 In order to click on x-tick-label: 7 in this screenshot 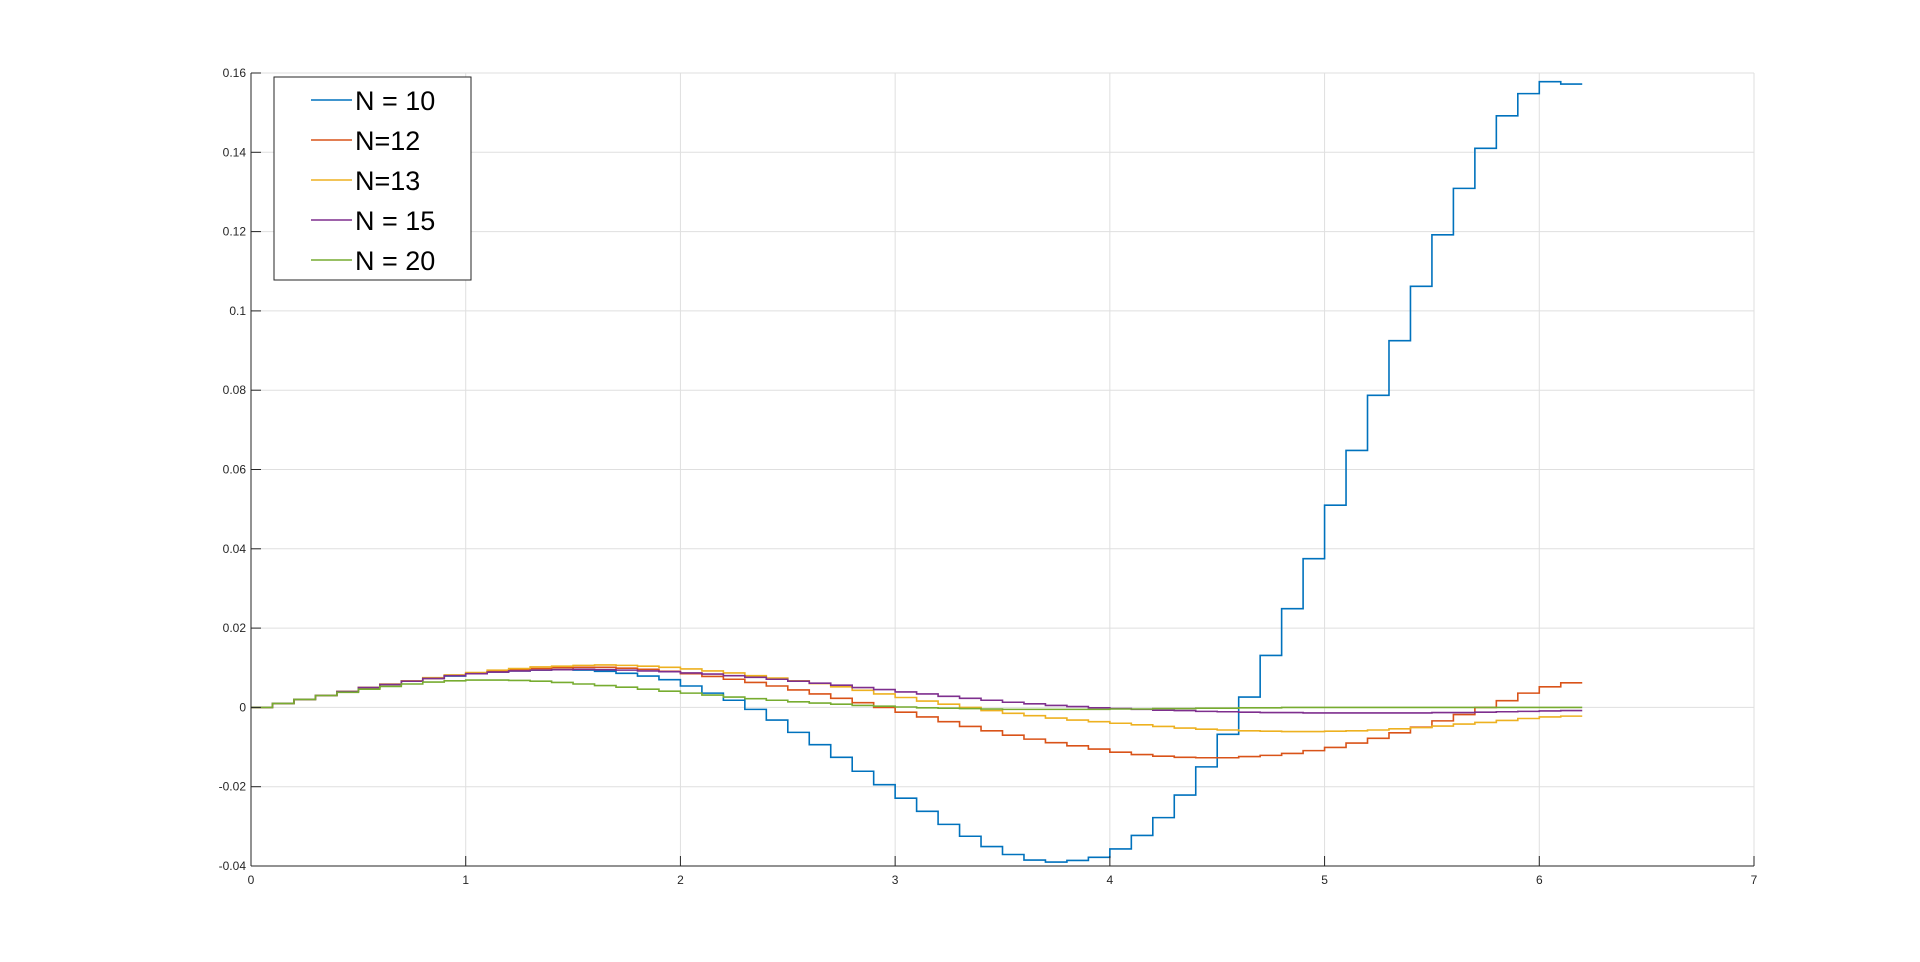, I will do `click(1754, 880)`.